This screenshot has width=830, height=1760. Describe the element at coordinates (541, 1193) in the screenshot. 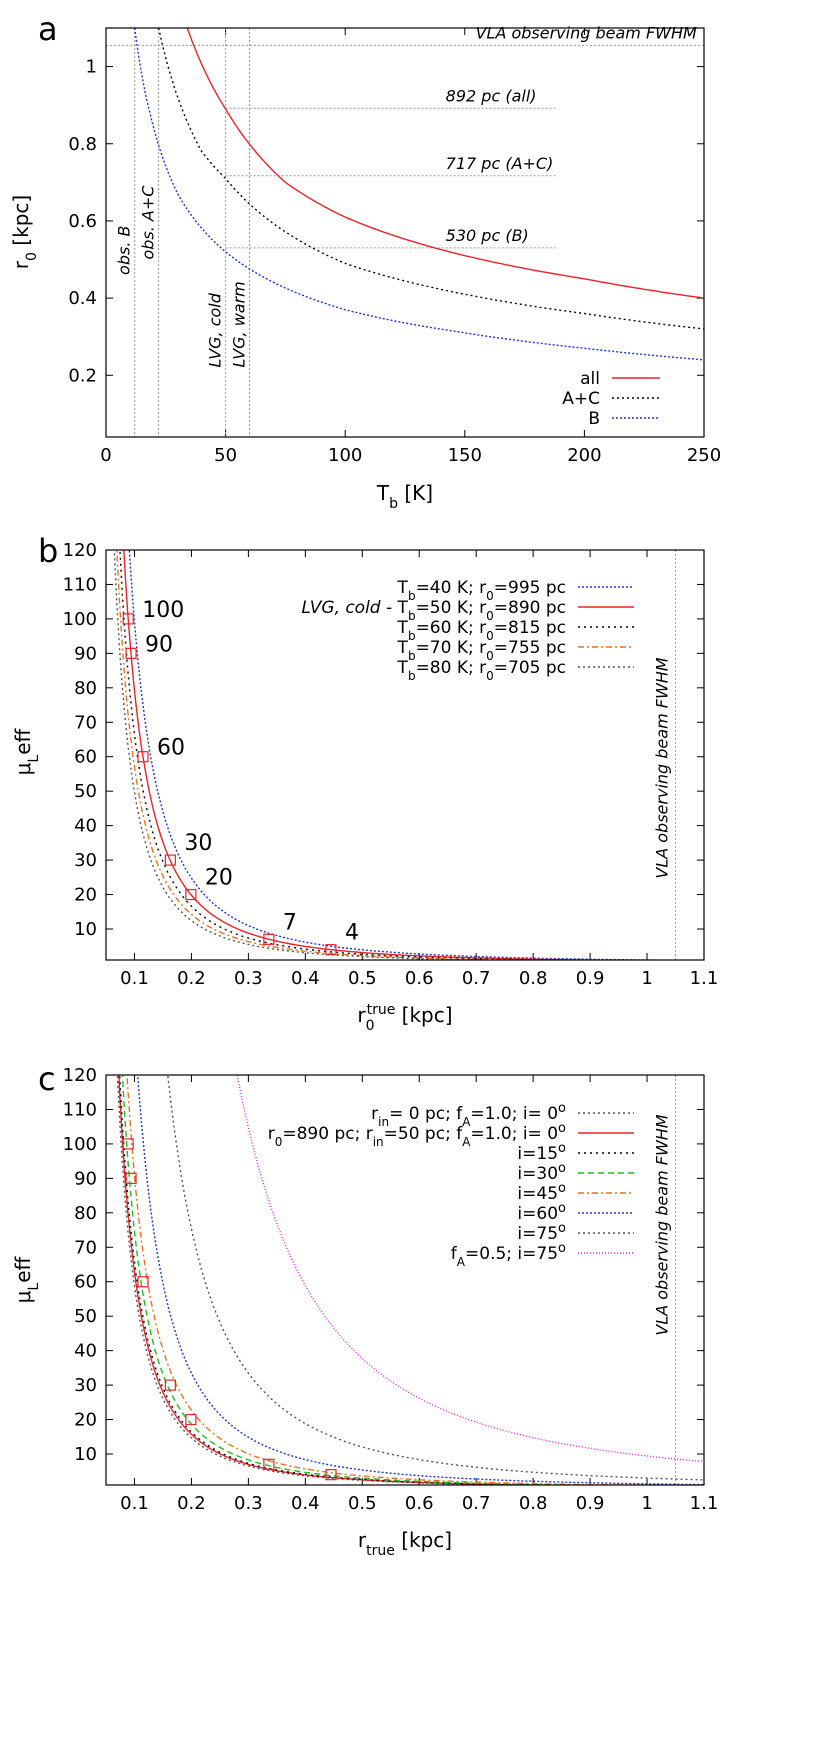

I see `legend-entry: i=45o` at that location.